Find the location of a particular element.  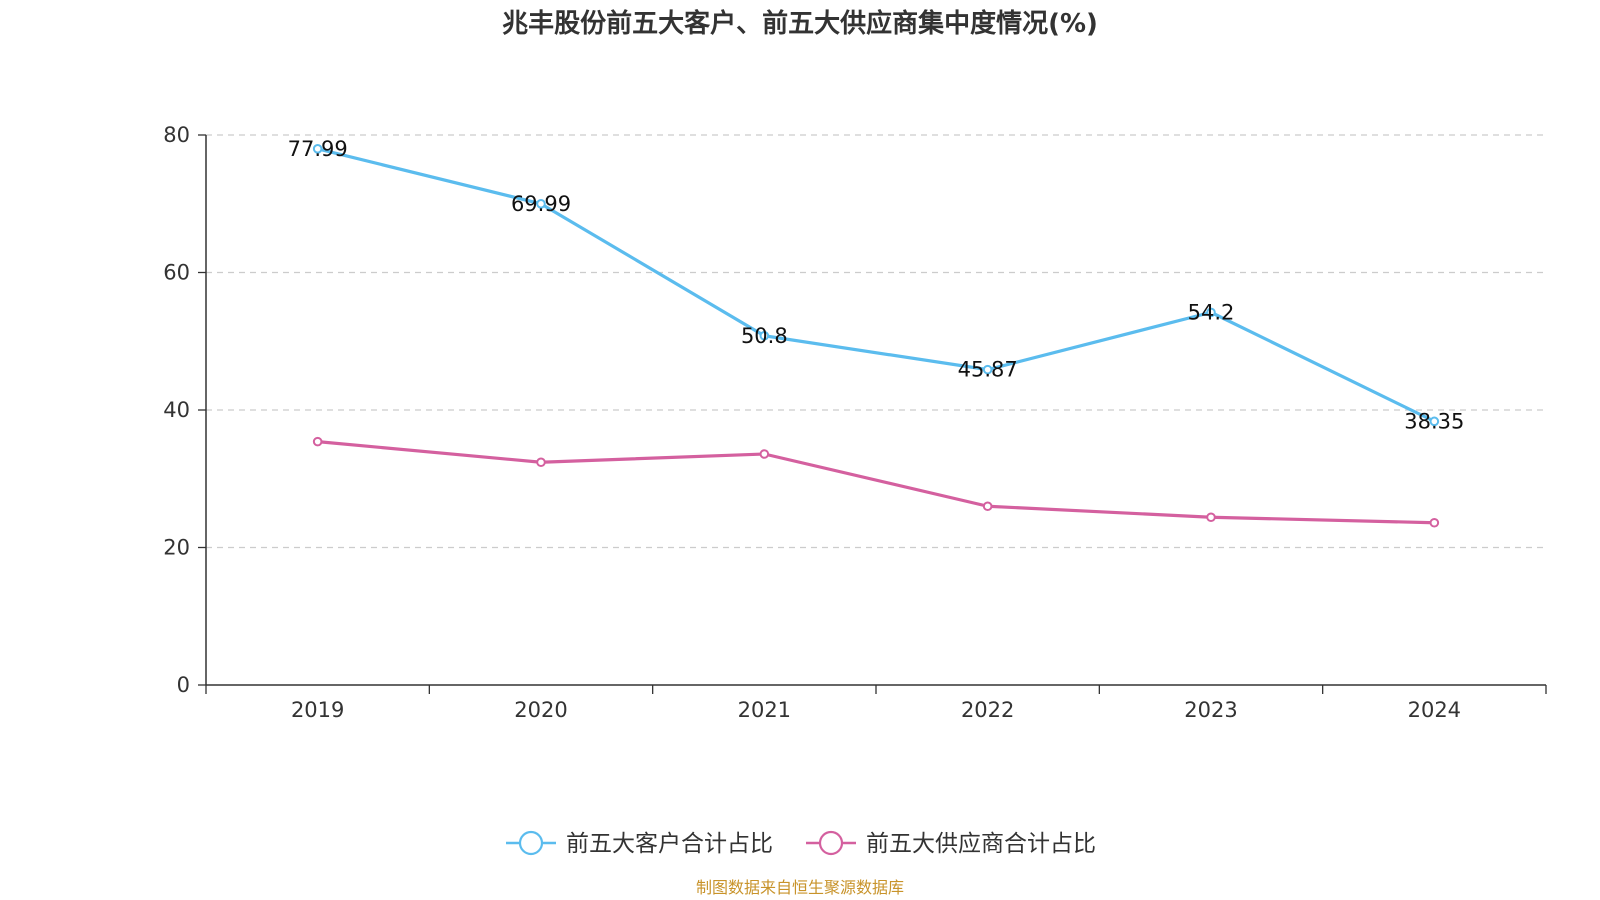

y-tick-label: 40 is located at coordinates (176, 410).